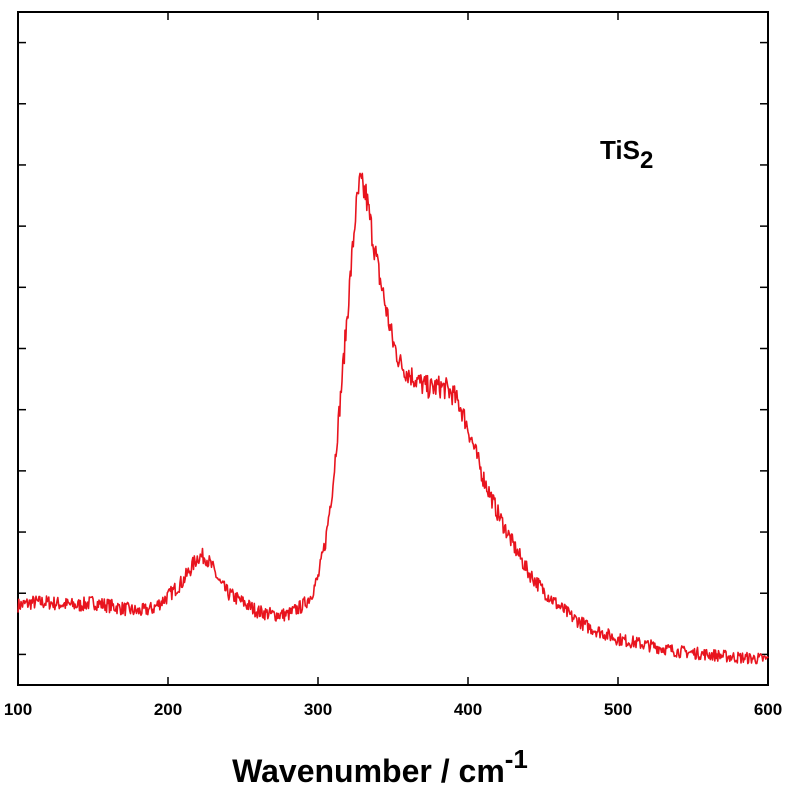 The image size is (800, 800). I want to click on x-tick-label: 400, so click(468, 709).